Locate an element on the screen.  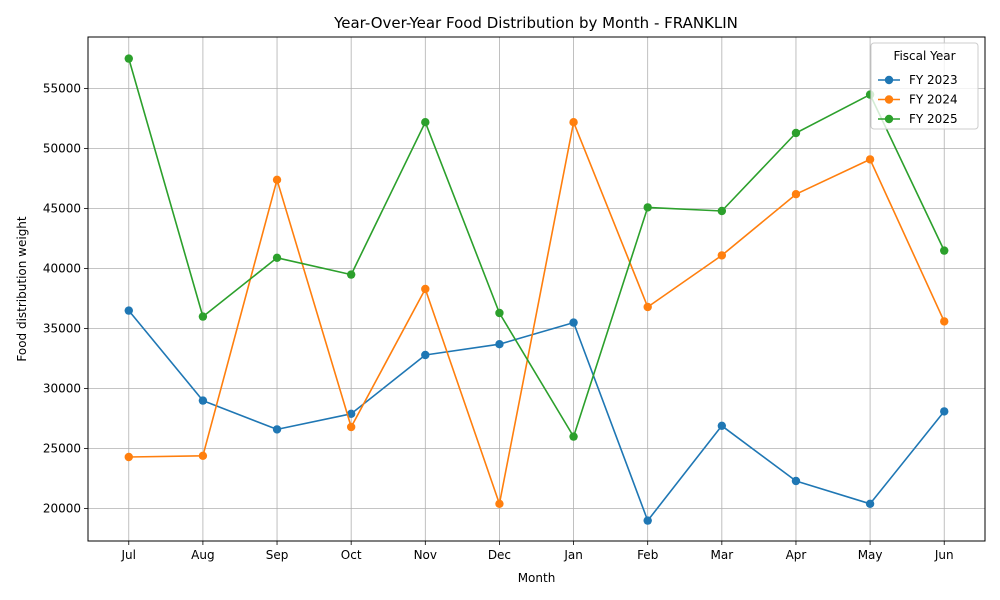
x-tick-label: Jun is located at coordinates (944, 555).